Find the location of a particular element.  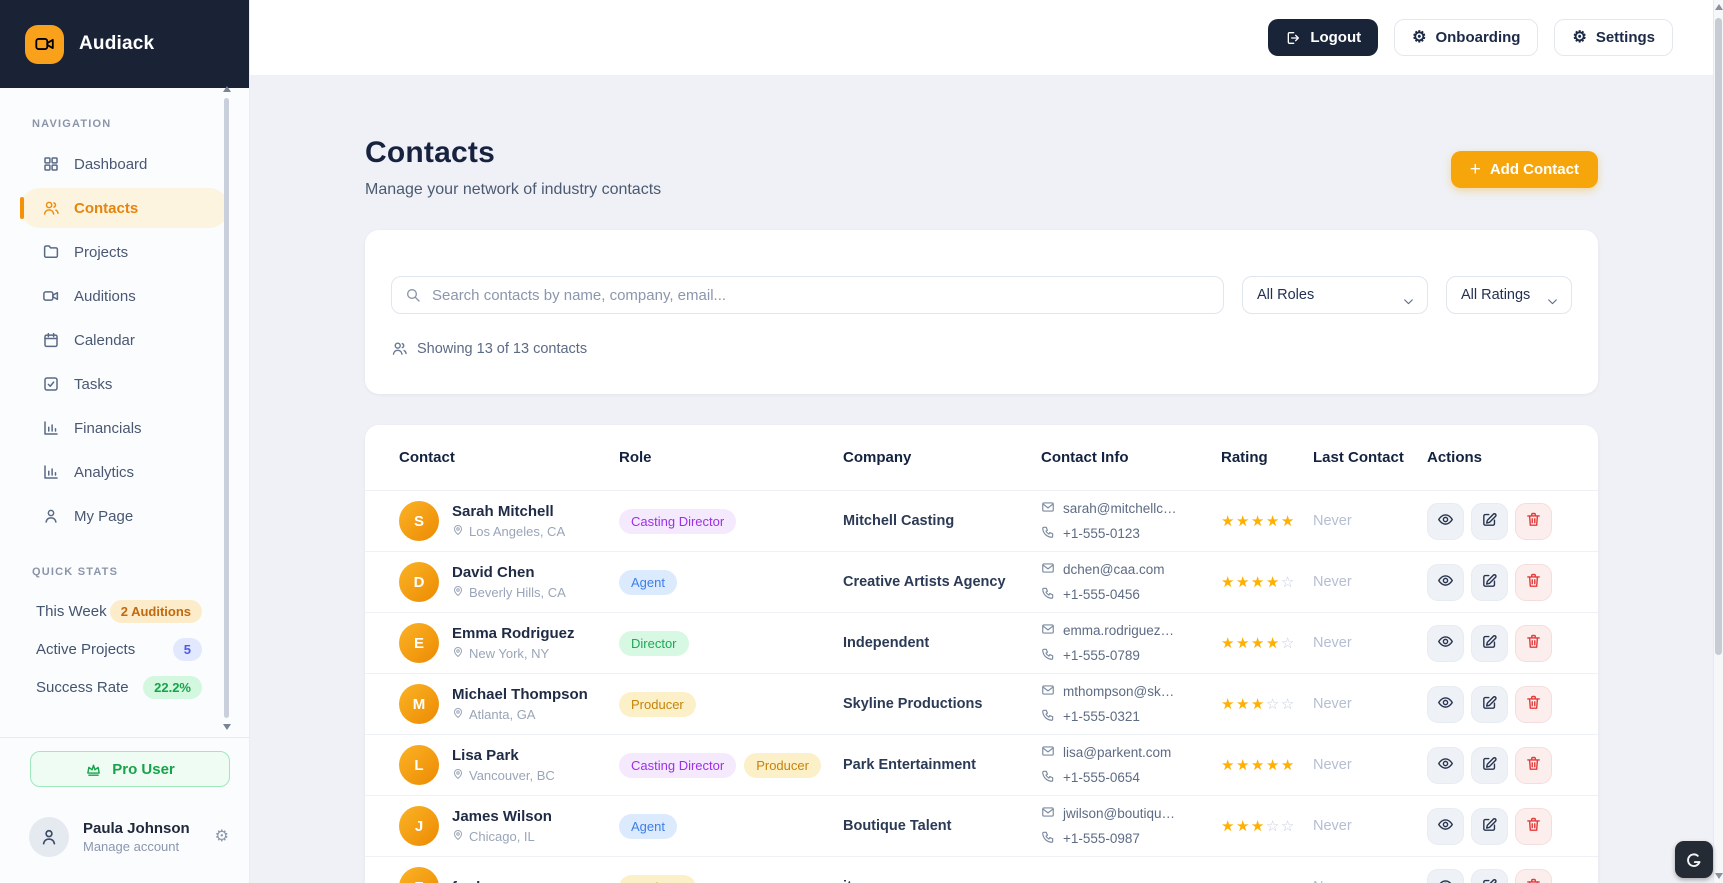

check-square-icon is located at coordinates (51, 384).